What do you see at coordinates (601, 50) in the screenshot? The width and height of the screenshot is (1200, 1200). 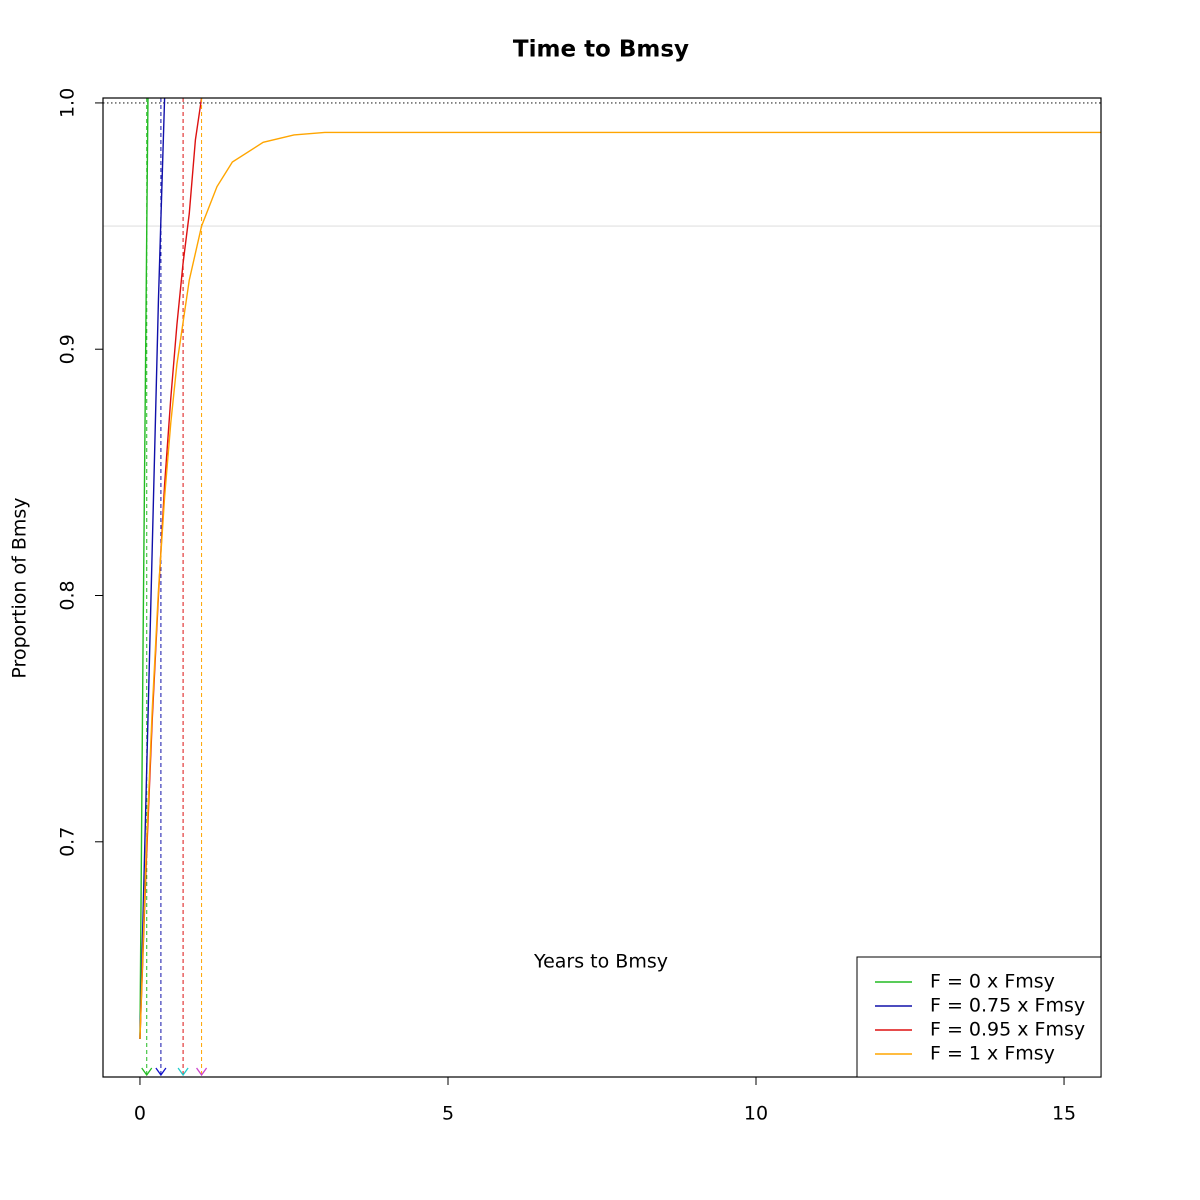 I see `chart-title: Time to Bmsy` at bounding box center [601, 50].